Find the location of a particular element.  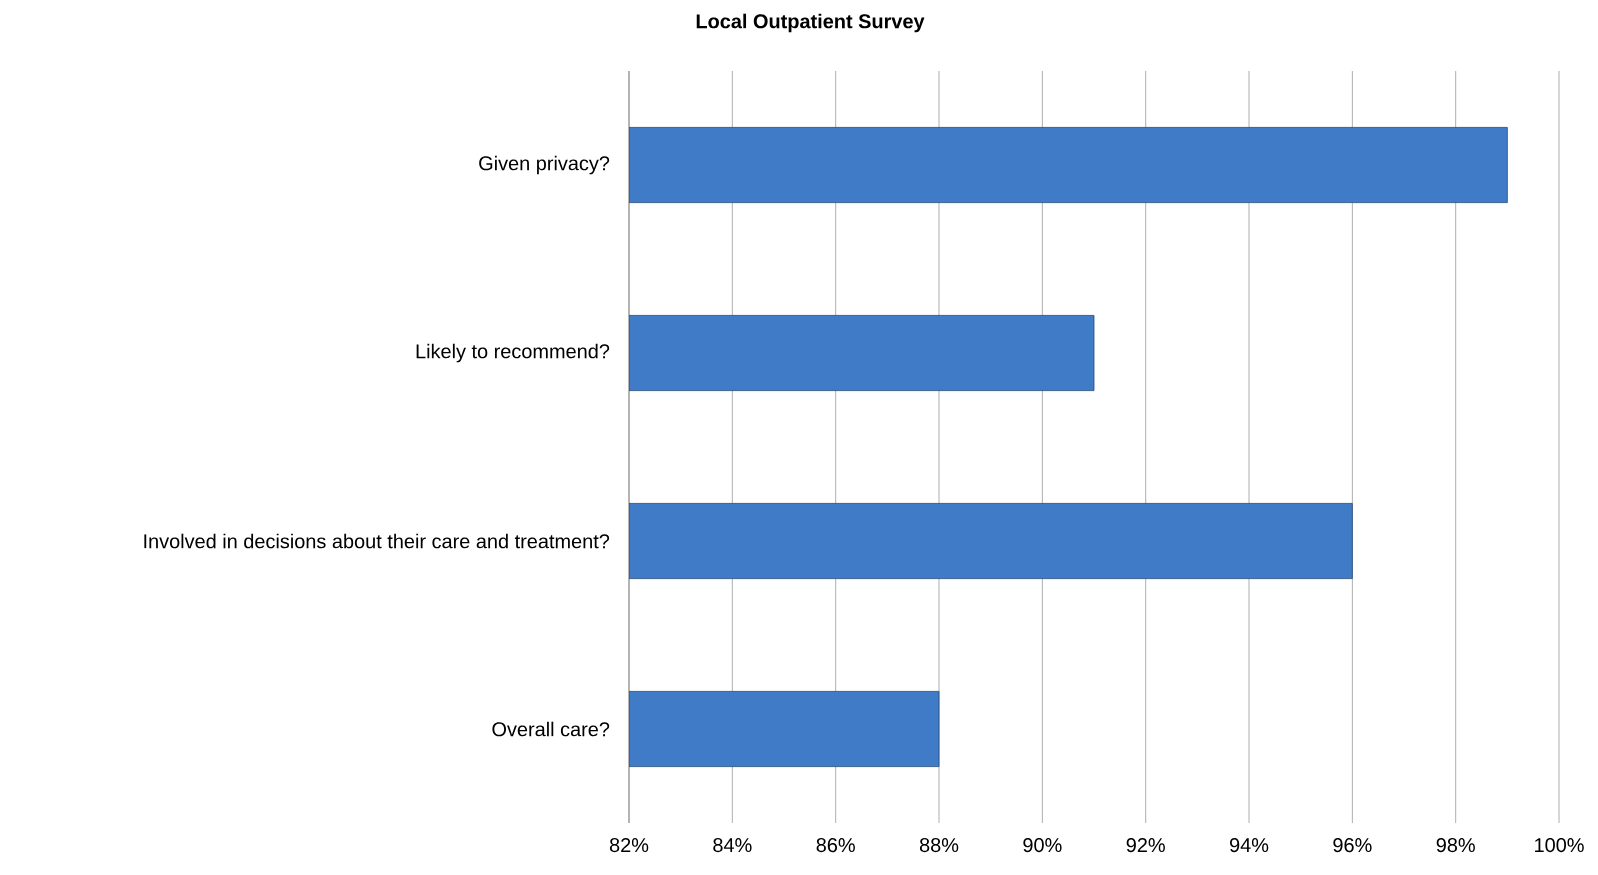

y-tick-label: Given privacy? is located at coordinates (544, 165).